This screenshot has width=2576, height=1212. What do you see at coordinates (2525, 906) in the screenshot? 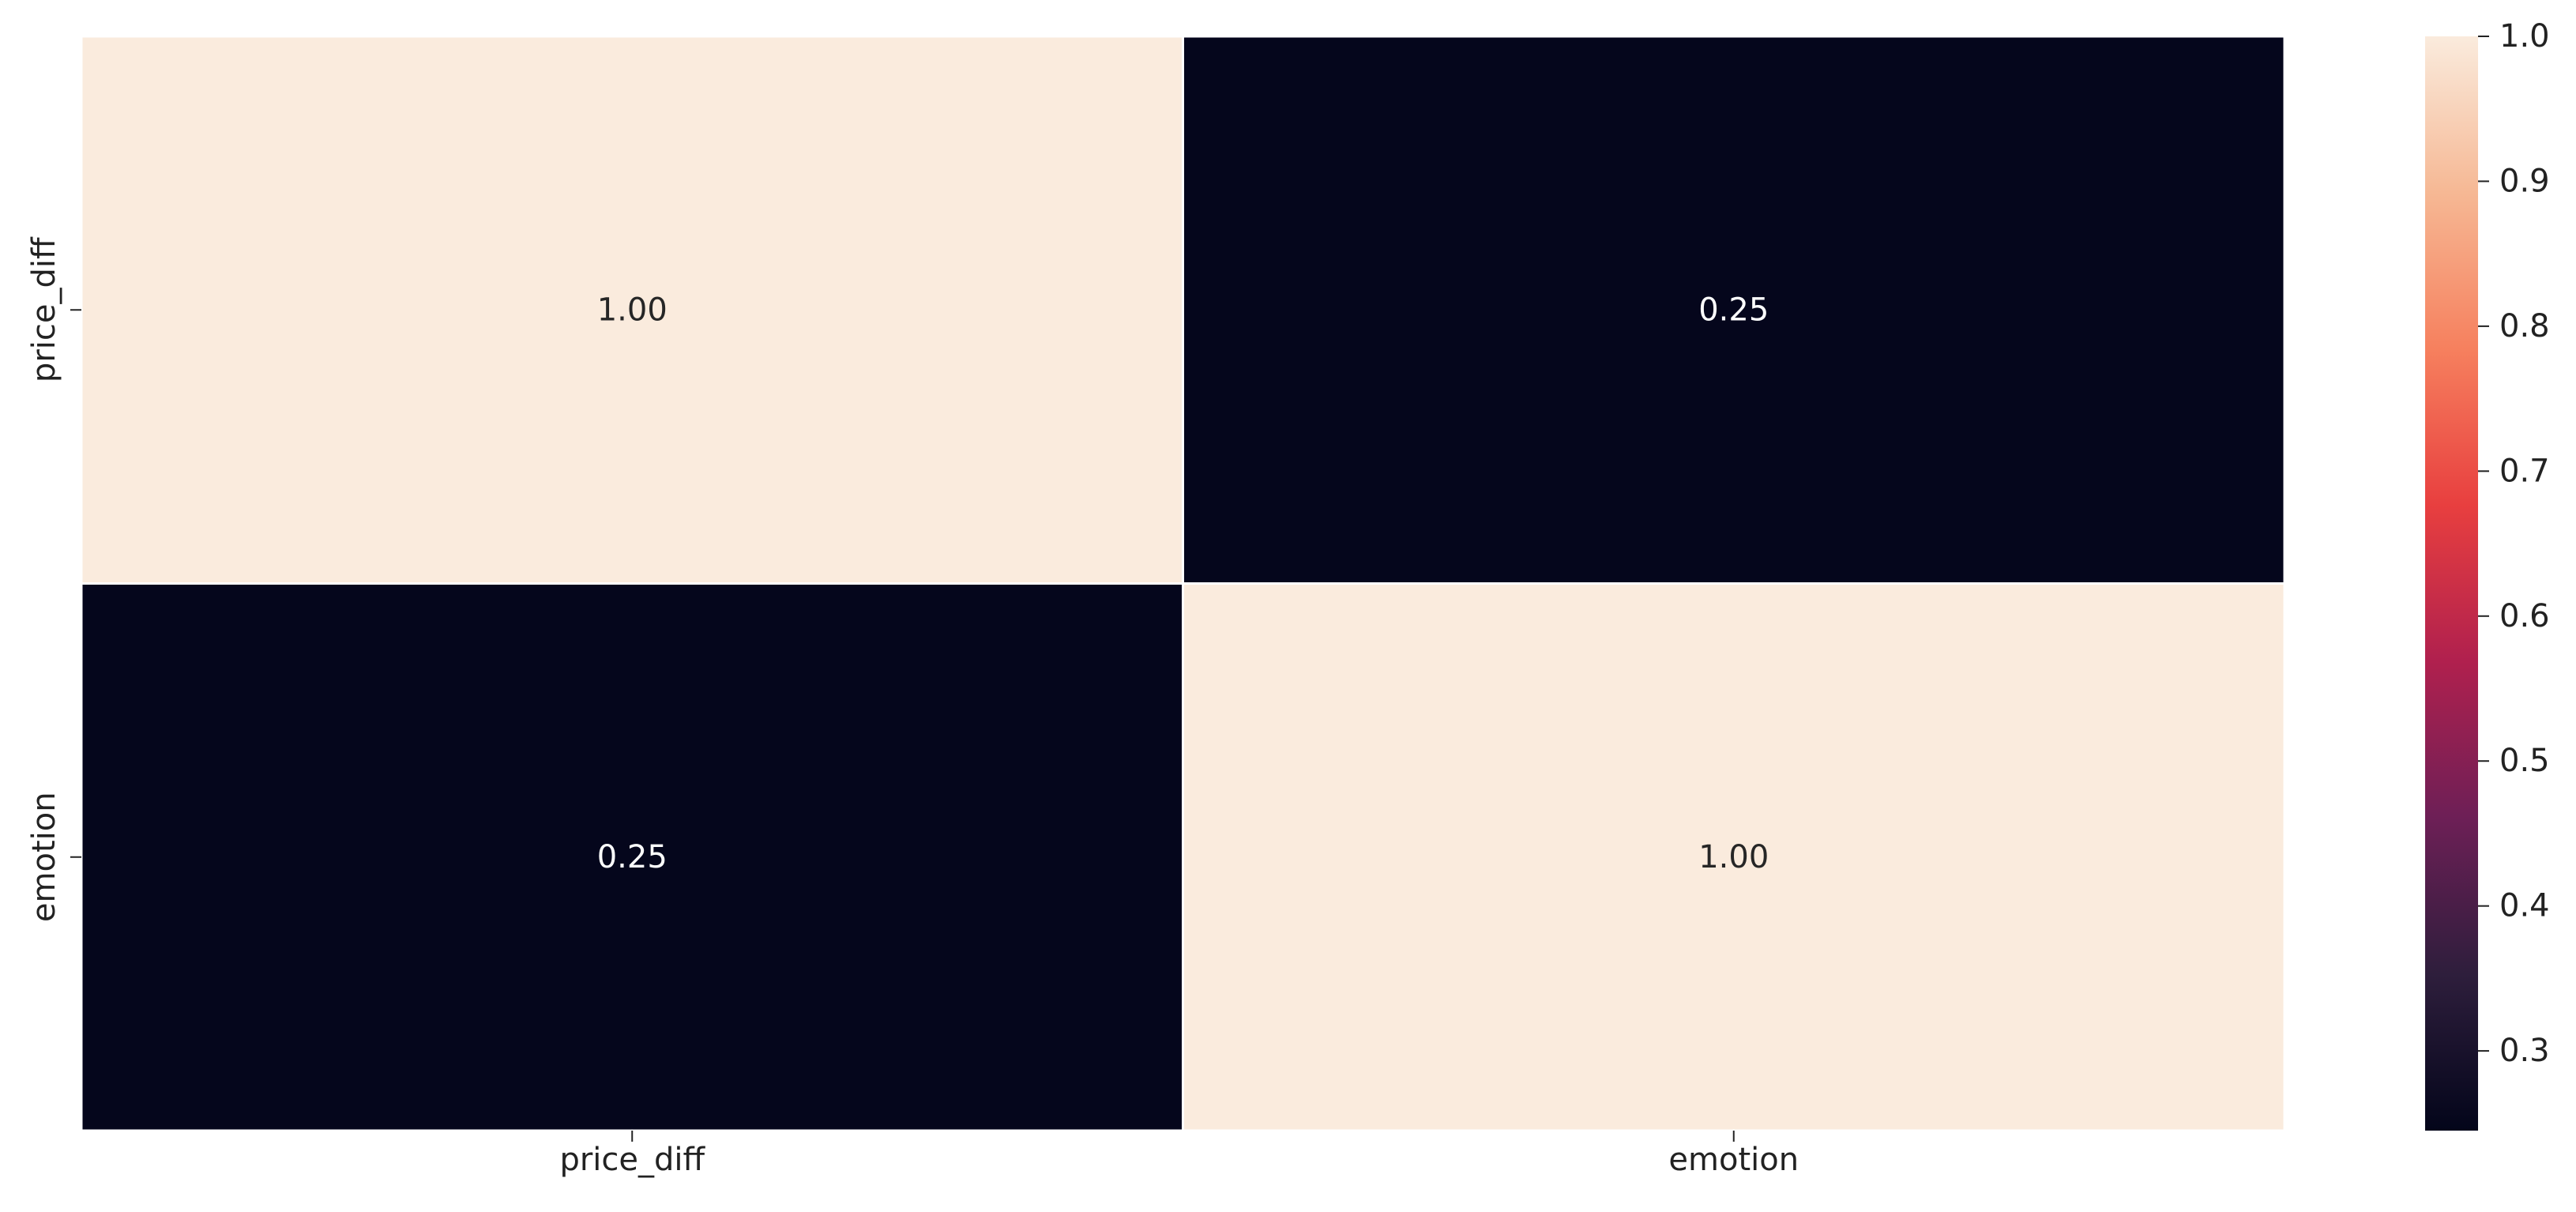
I see `colorbar-tick-label: 0.4` at bounding box center [2525, 906].